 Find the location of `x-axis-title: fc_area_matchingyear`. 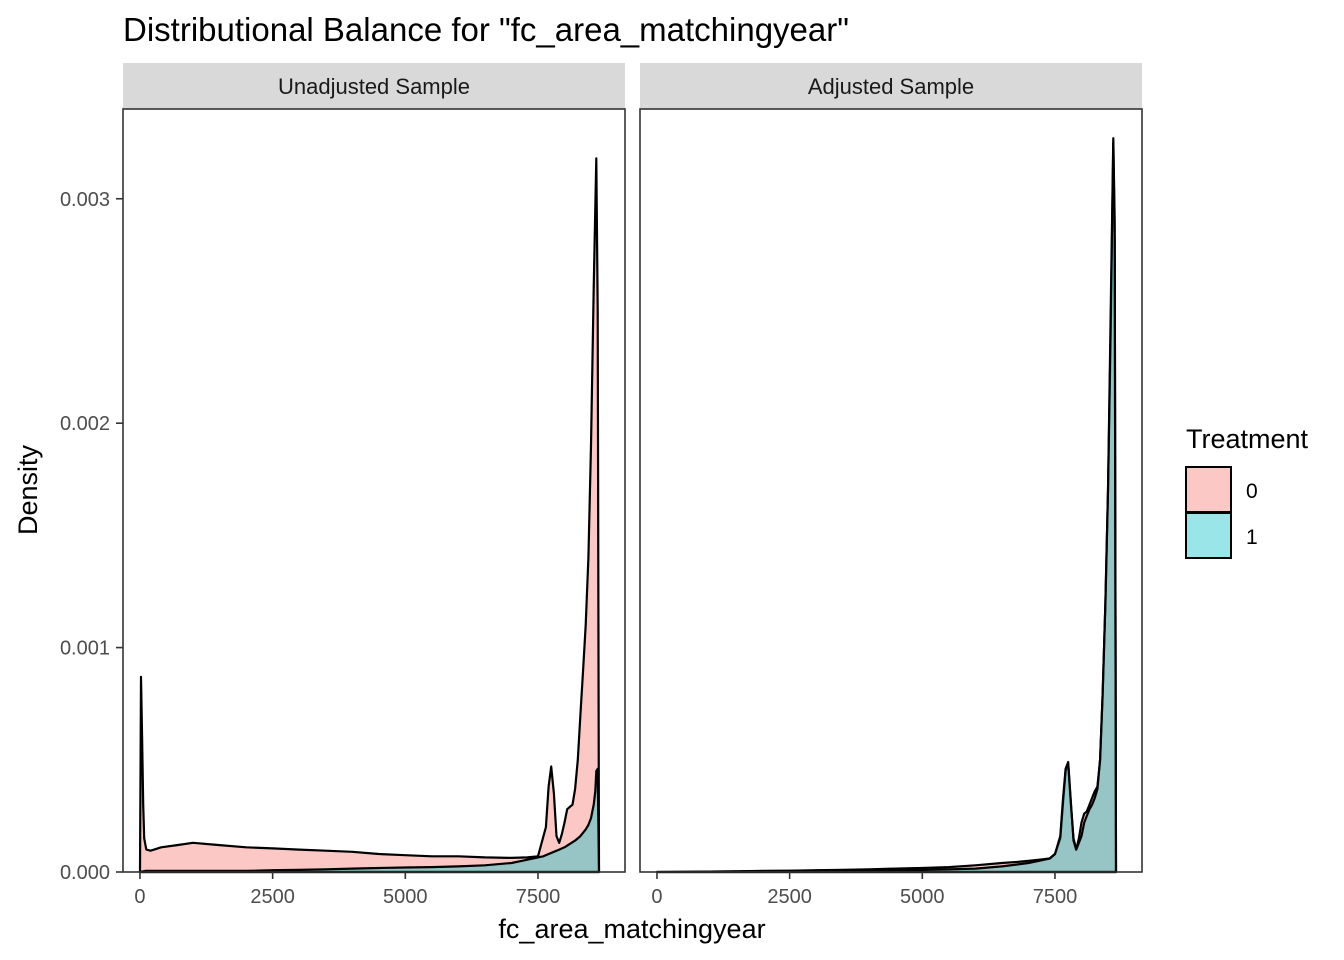

x-axis-title: fc_area_matchingyear is located at coordinates (631, 929).